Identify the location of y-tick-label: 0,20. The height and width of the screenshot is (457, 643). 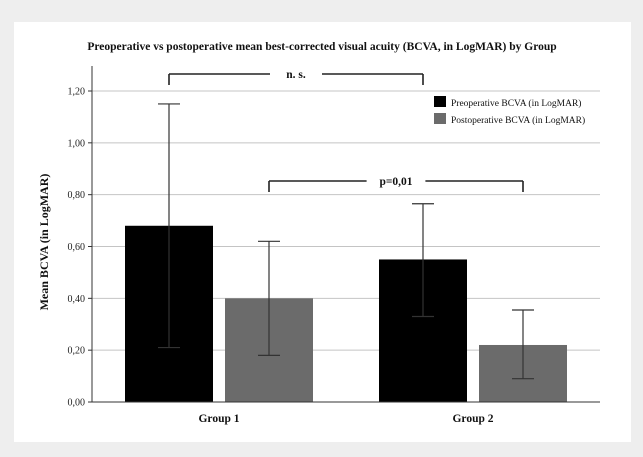
(77, 351).